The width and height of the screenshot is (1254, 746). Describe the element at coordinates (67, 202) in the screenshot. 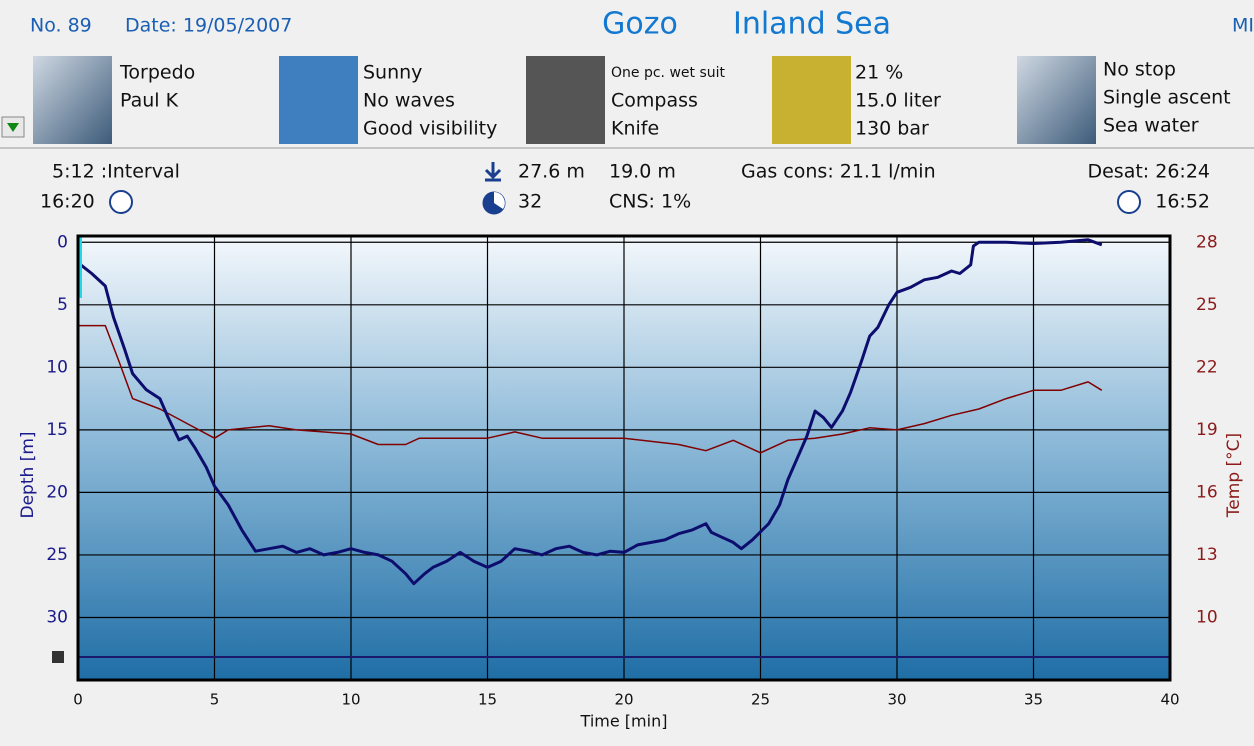

I see `start-time: 16:20` at that location.